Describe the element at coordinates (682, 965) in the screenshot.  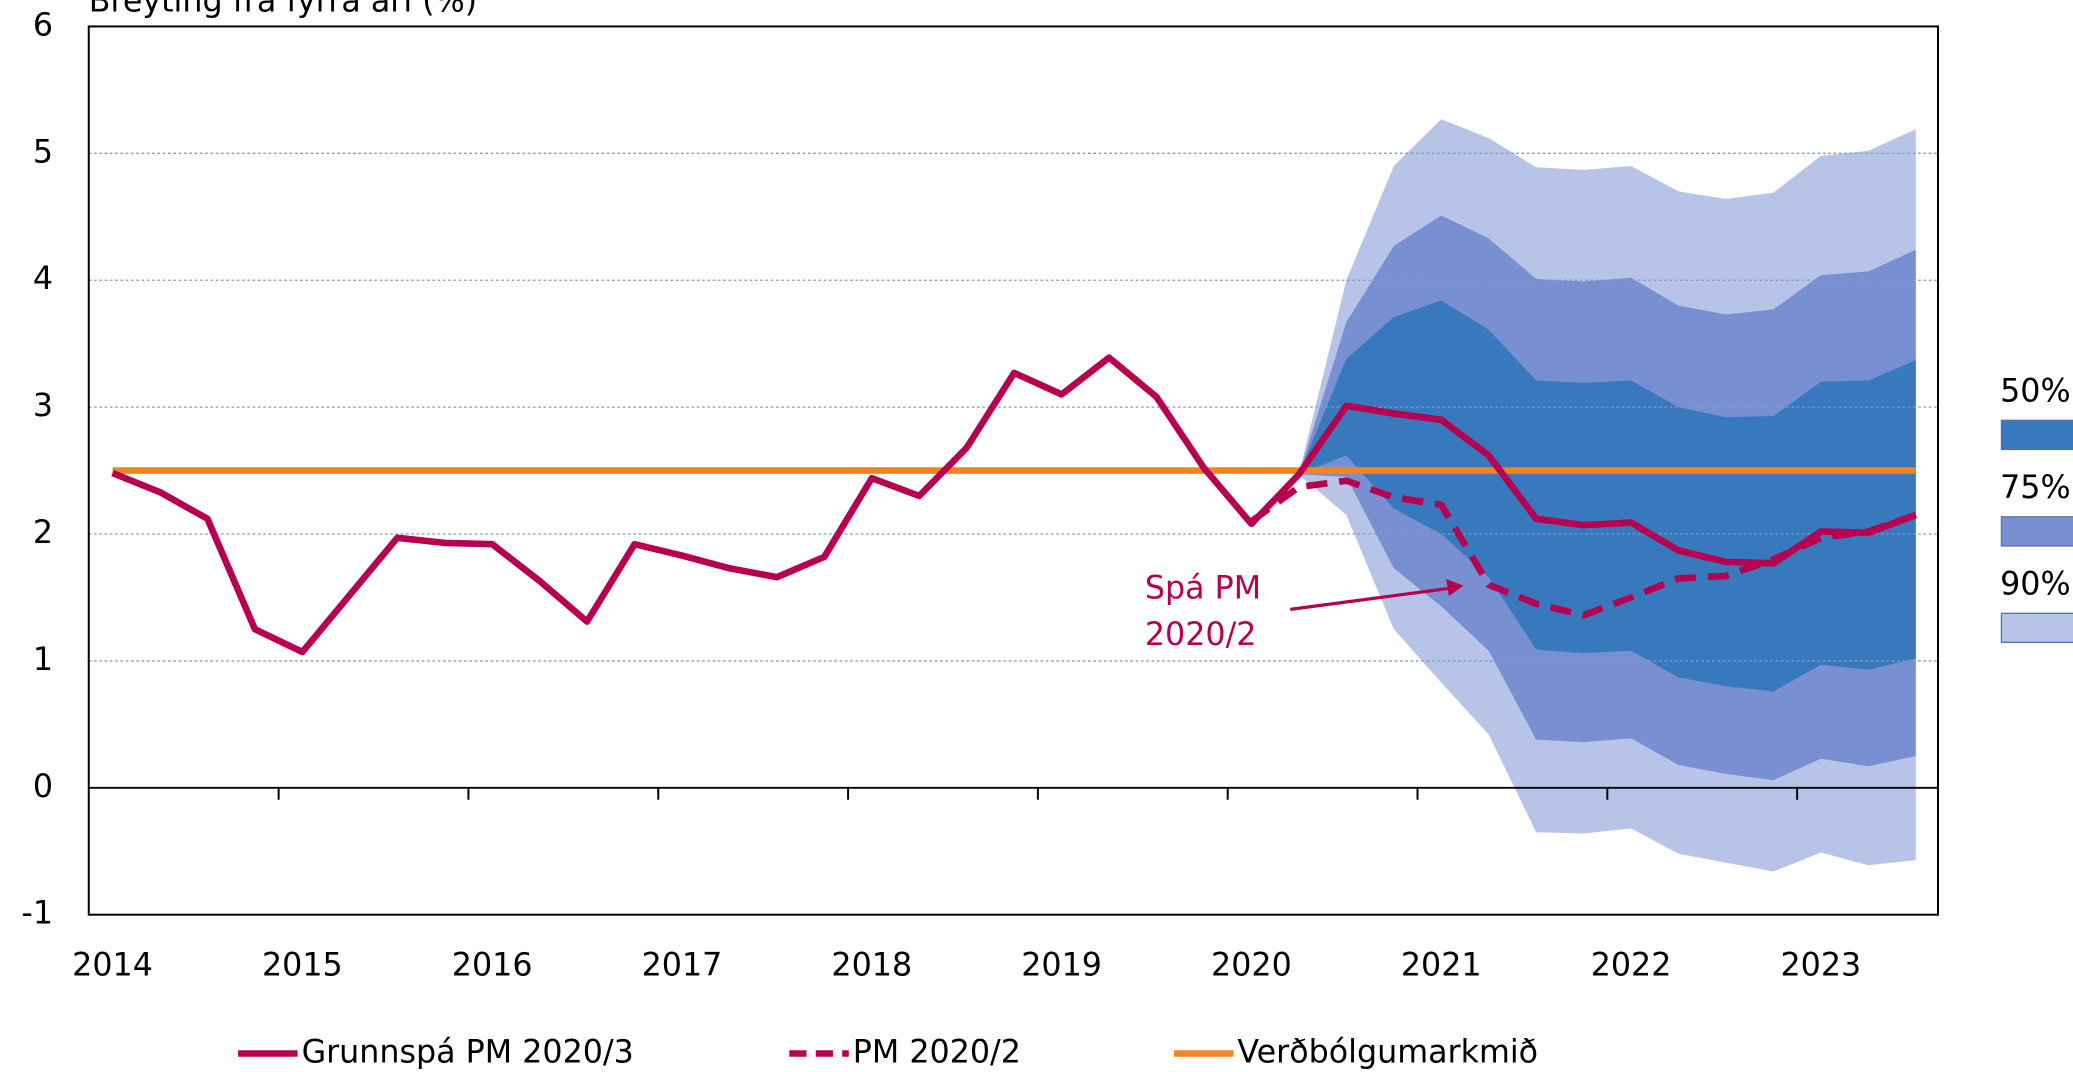
I see `x-tick-label: 2017` at that location.